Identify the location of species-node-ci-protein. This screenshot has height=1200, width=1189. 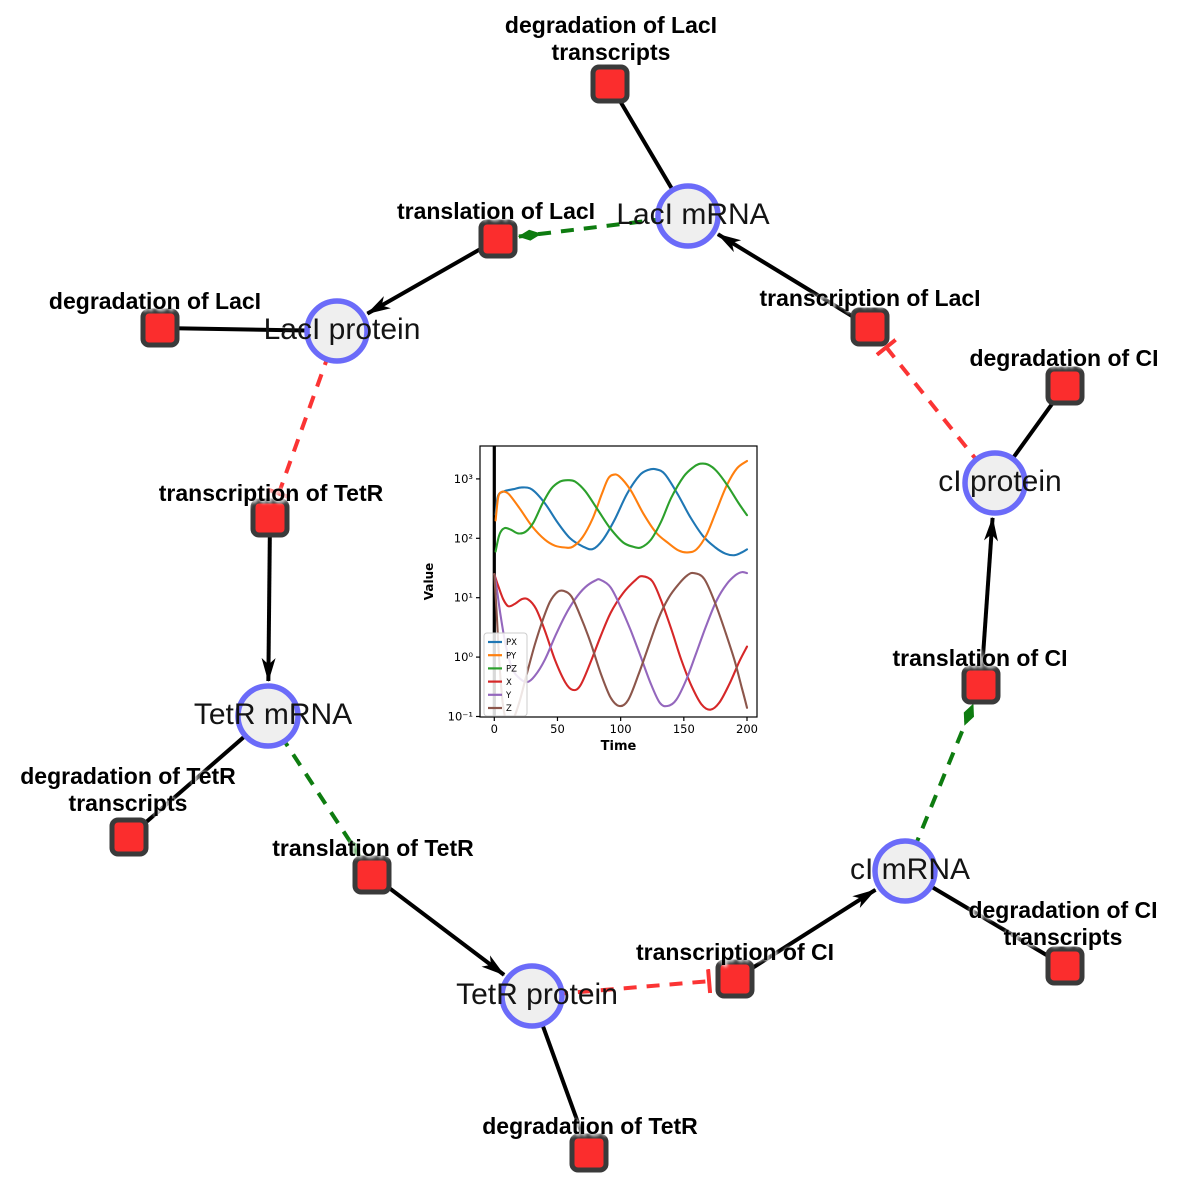
(995, 483).